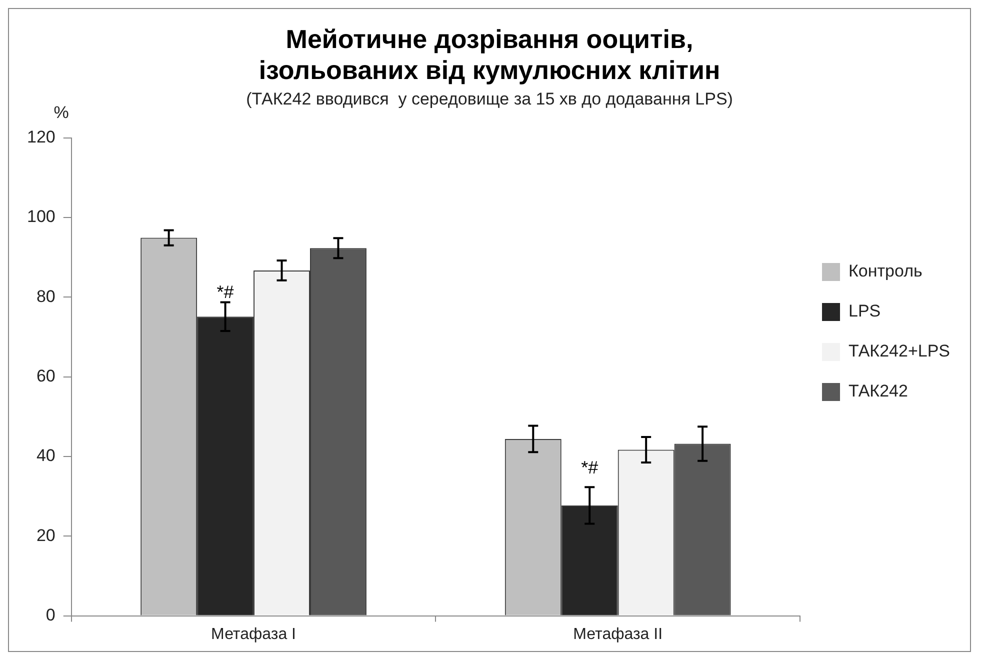 This screenshot has height=664, width=983. Describe the element at coordinates (864, 311) in the screenshot. I see `legend-label: LPS` at that location.